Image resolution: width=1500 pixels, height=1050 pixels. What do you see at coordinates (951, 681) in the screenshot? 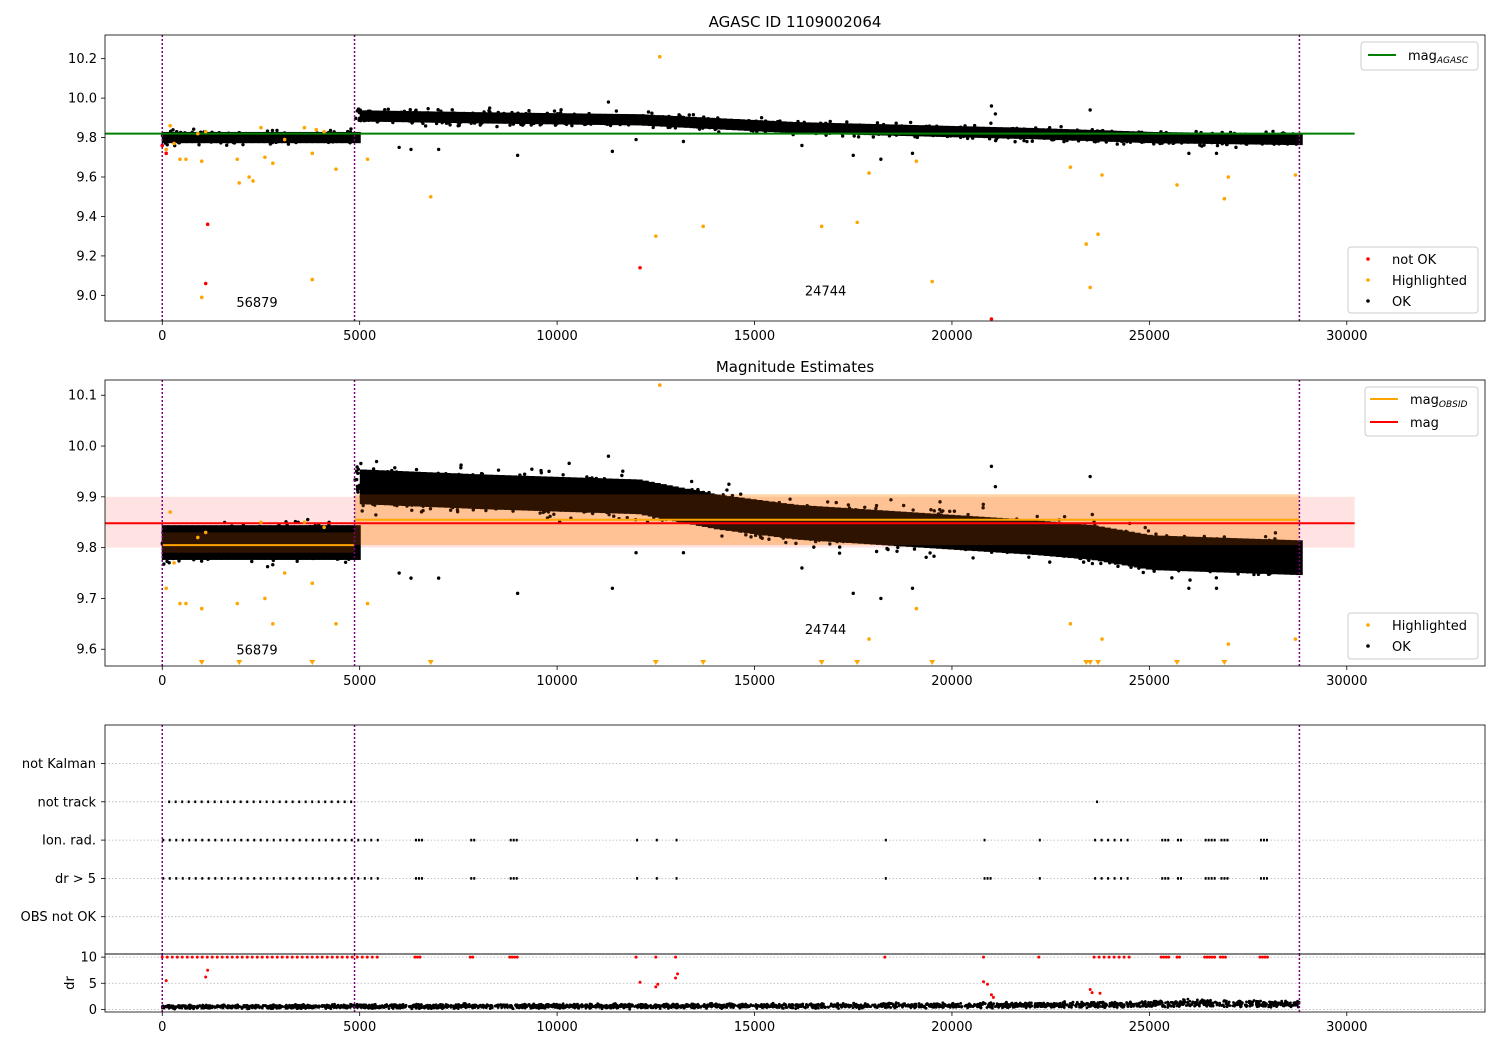
I see `x-tick-label: 20000` at bounding box center [951, 681].